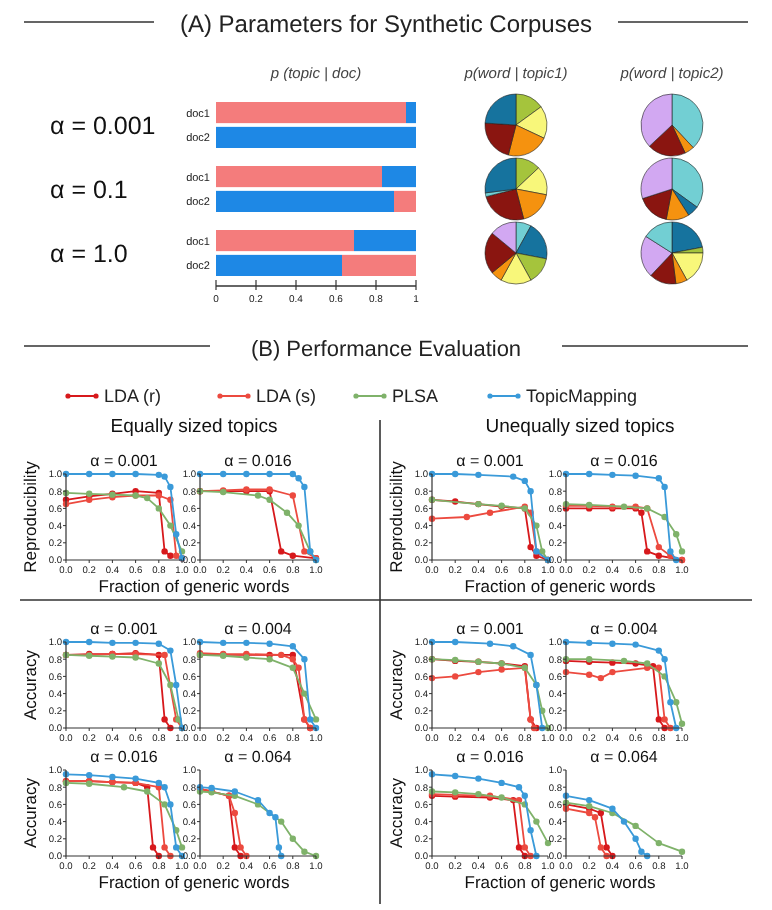 The height and width of the screenshot is (910, 772). I want to click on legend-label: TopicMapping, so click(582, 396).